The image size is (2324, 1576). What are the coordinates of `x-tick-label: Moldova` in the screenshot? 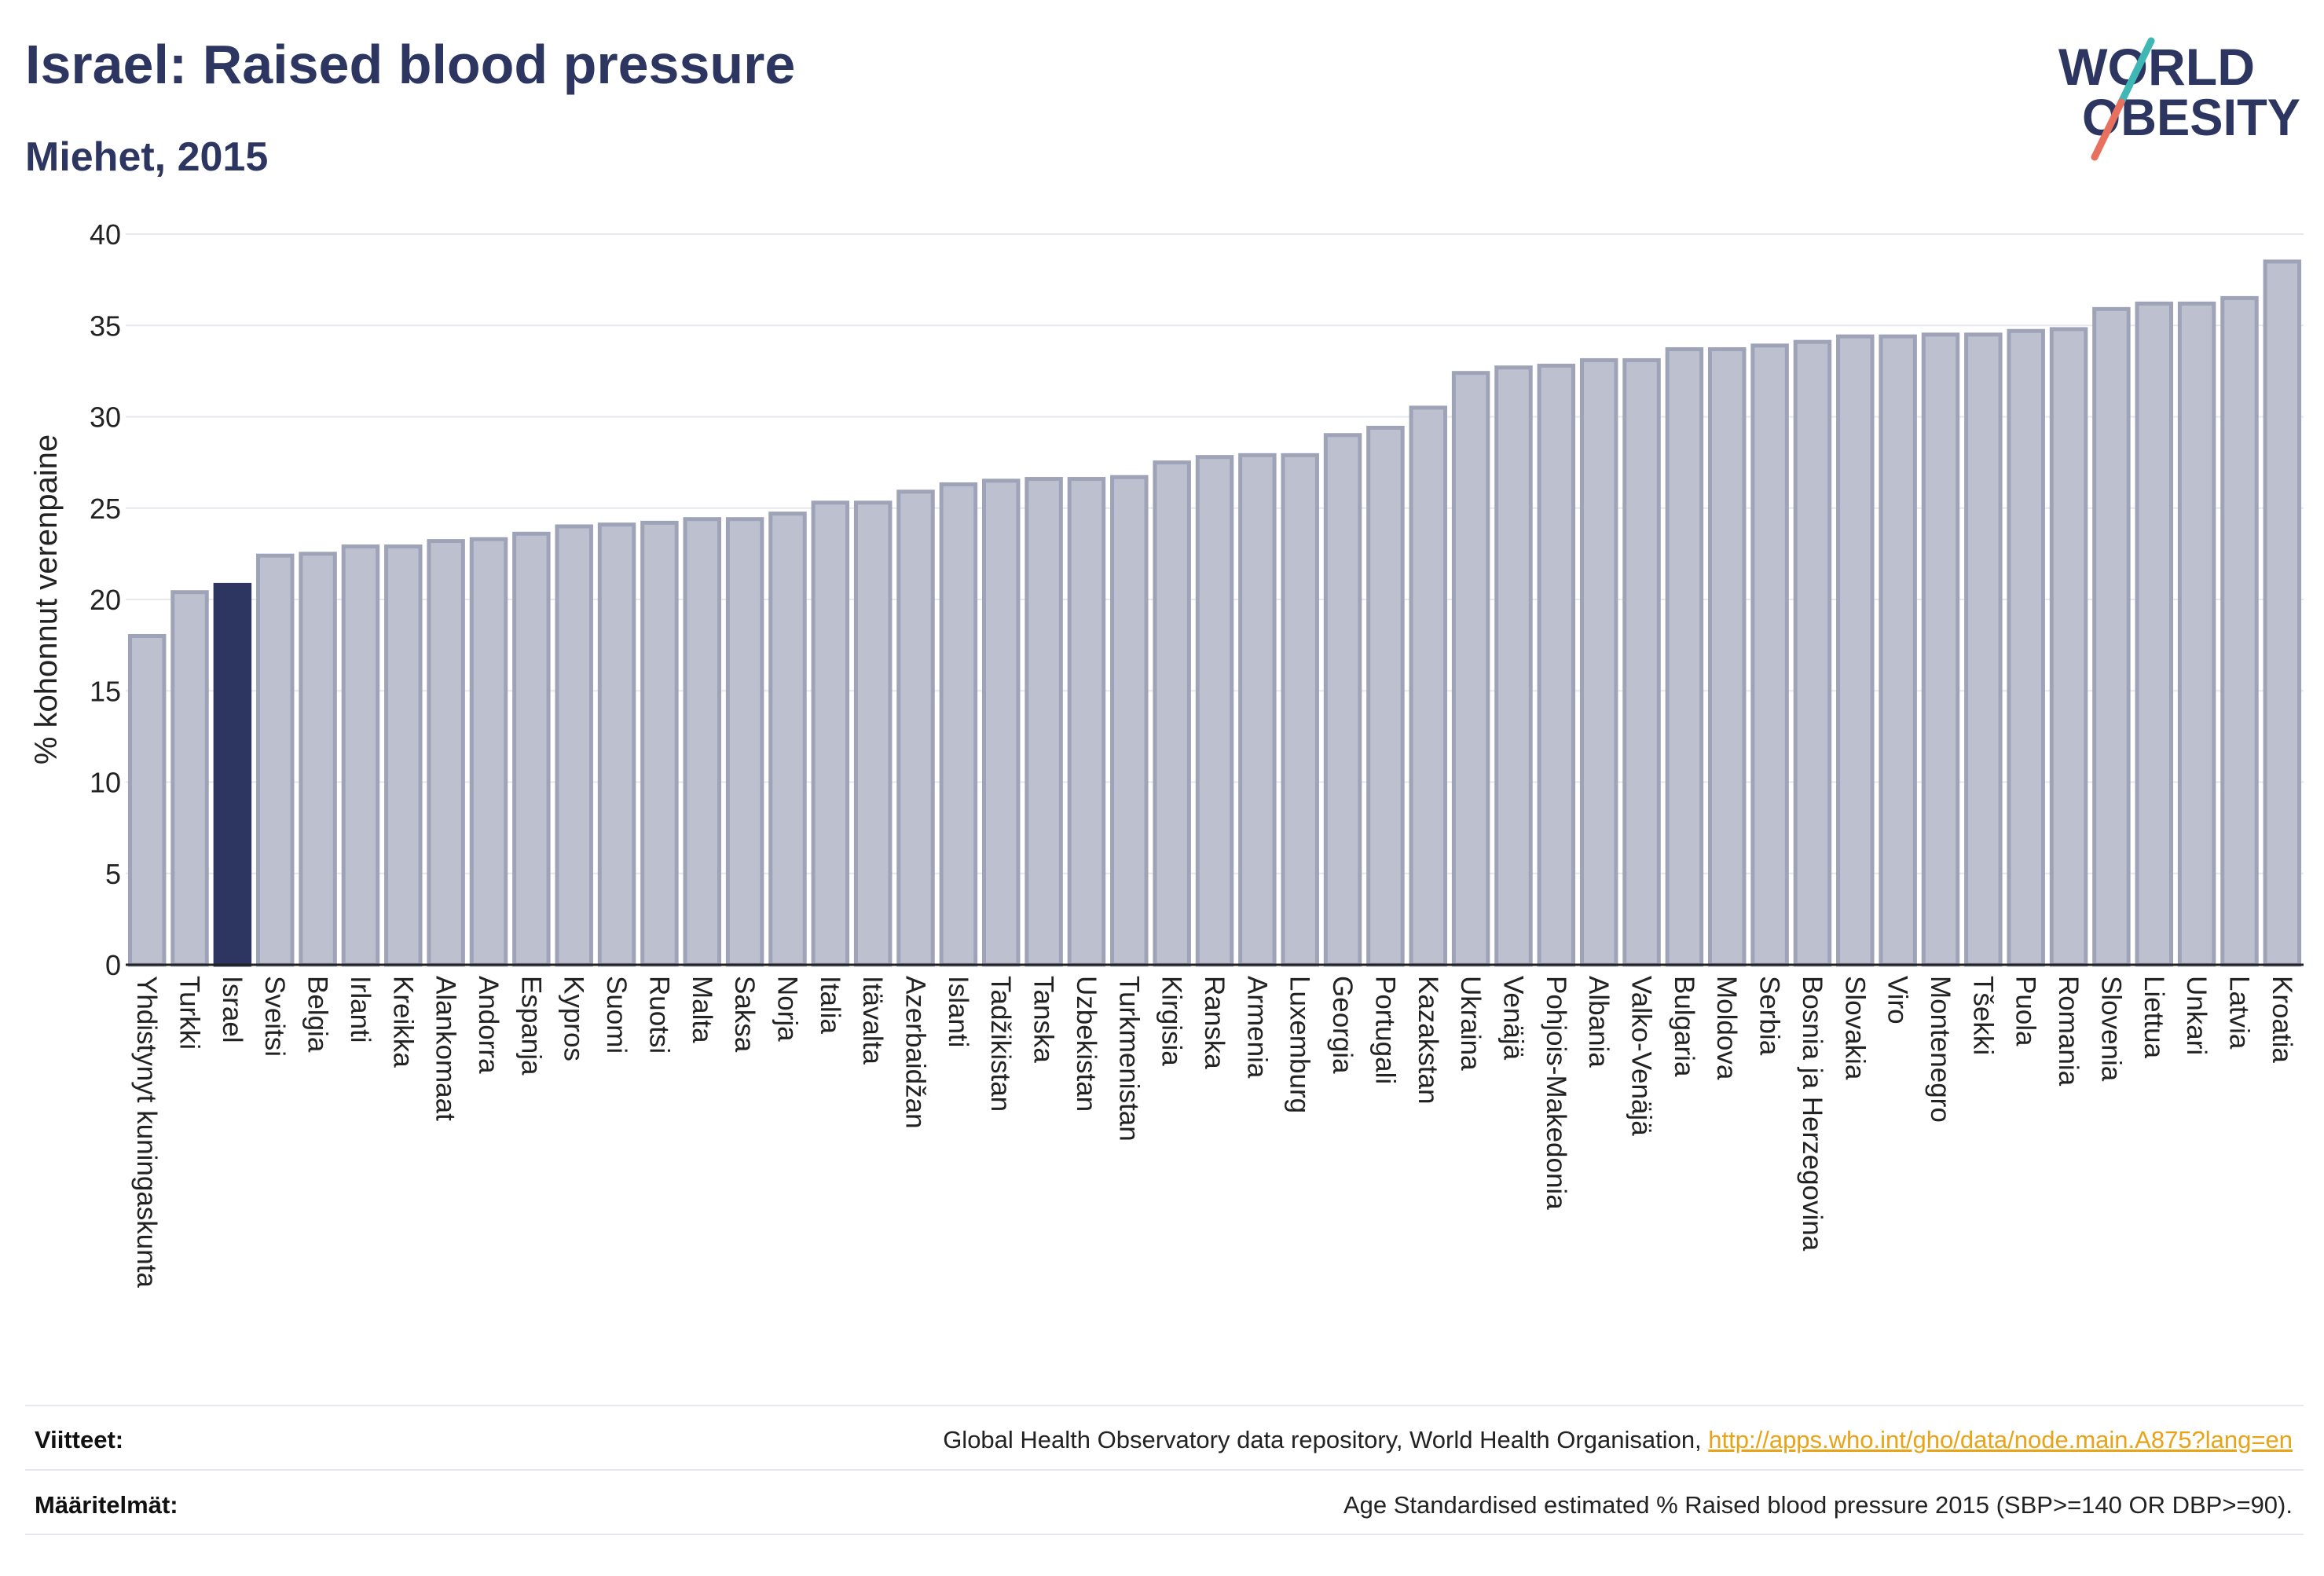 It's located at (1726, 1028).